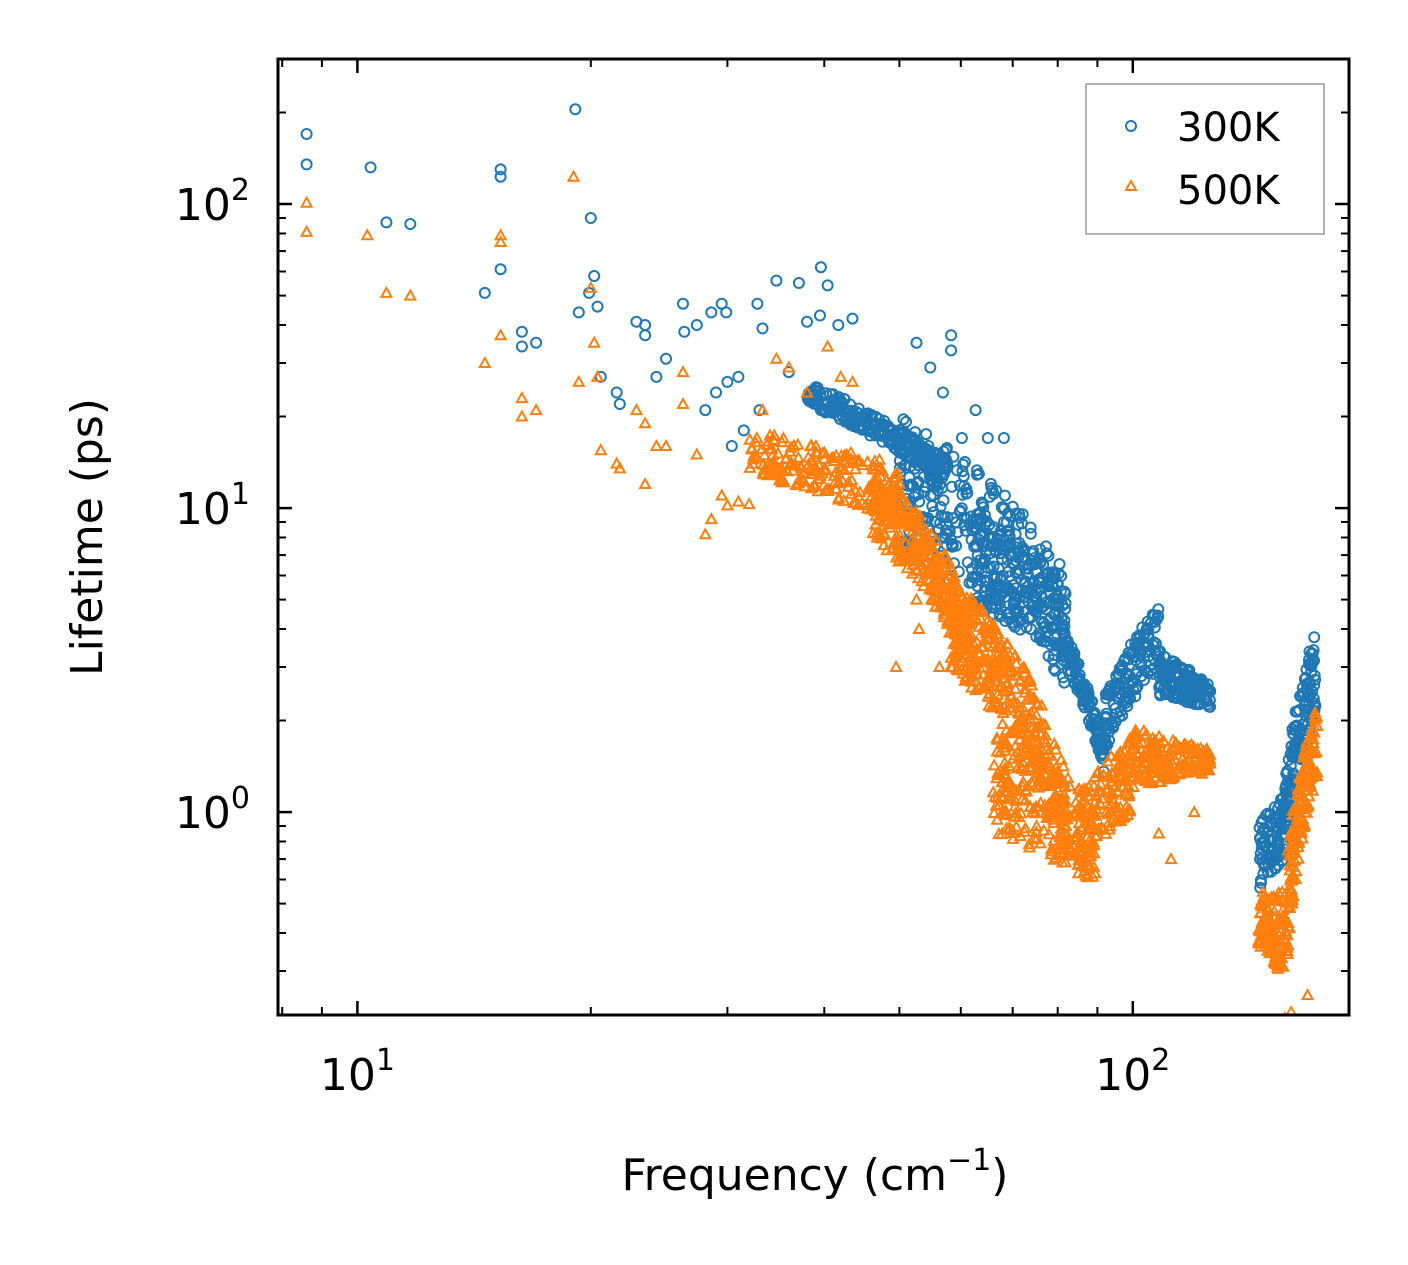  I want to click on legend-label-300K: 300K, so click(1229, 128).